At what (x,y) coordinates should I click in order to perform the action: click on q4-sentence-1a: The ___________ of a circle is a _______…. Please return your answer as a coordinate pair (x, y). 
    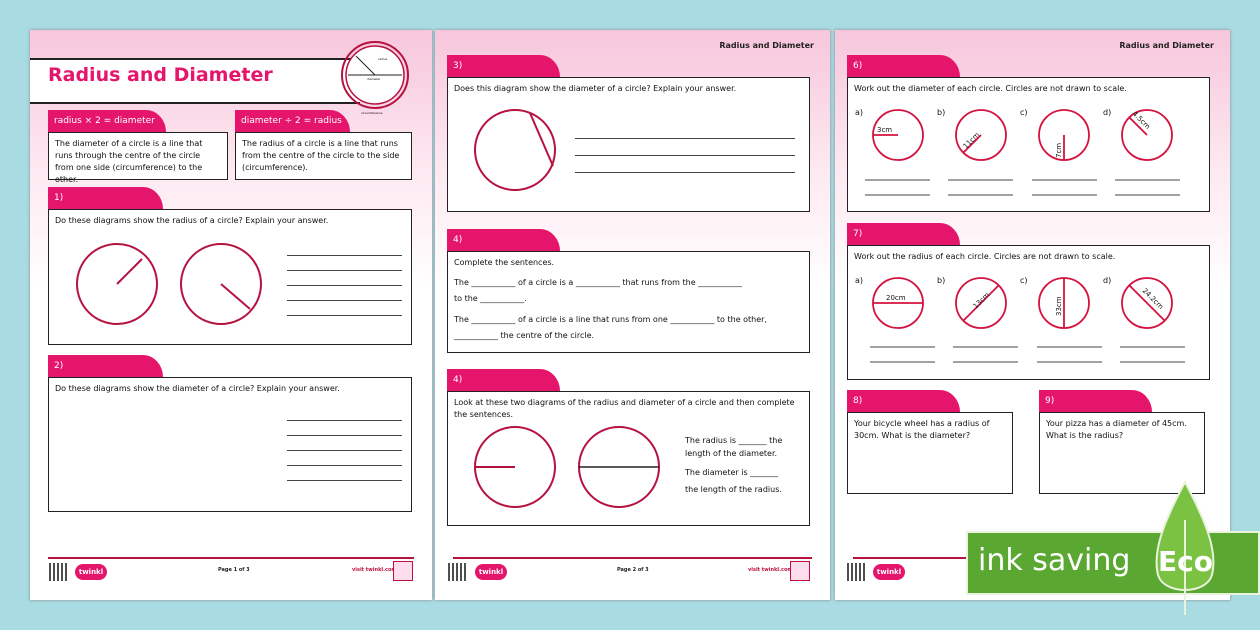
    Looking at the image, I should click on (598, 282).